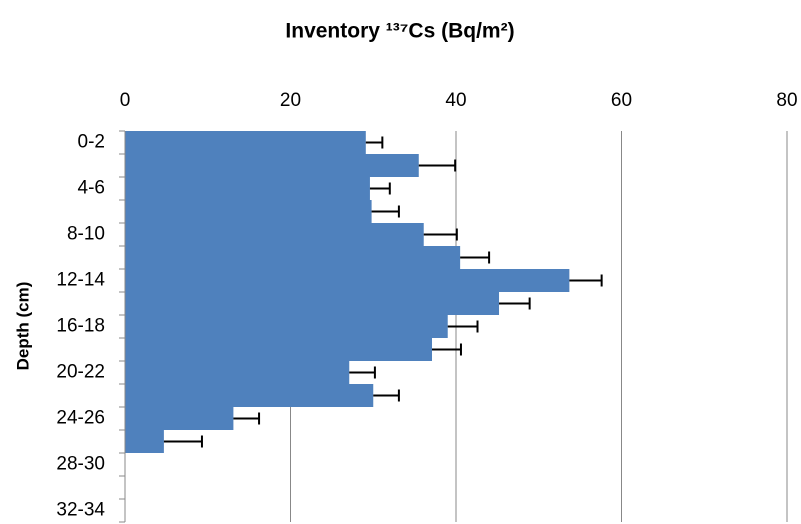  What do you see at coordinates (786, 100) in the screenshot?
I see `x-tick-label: 80` at bounding box center [786, 100].